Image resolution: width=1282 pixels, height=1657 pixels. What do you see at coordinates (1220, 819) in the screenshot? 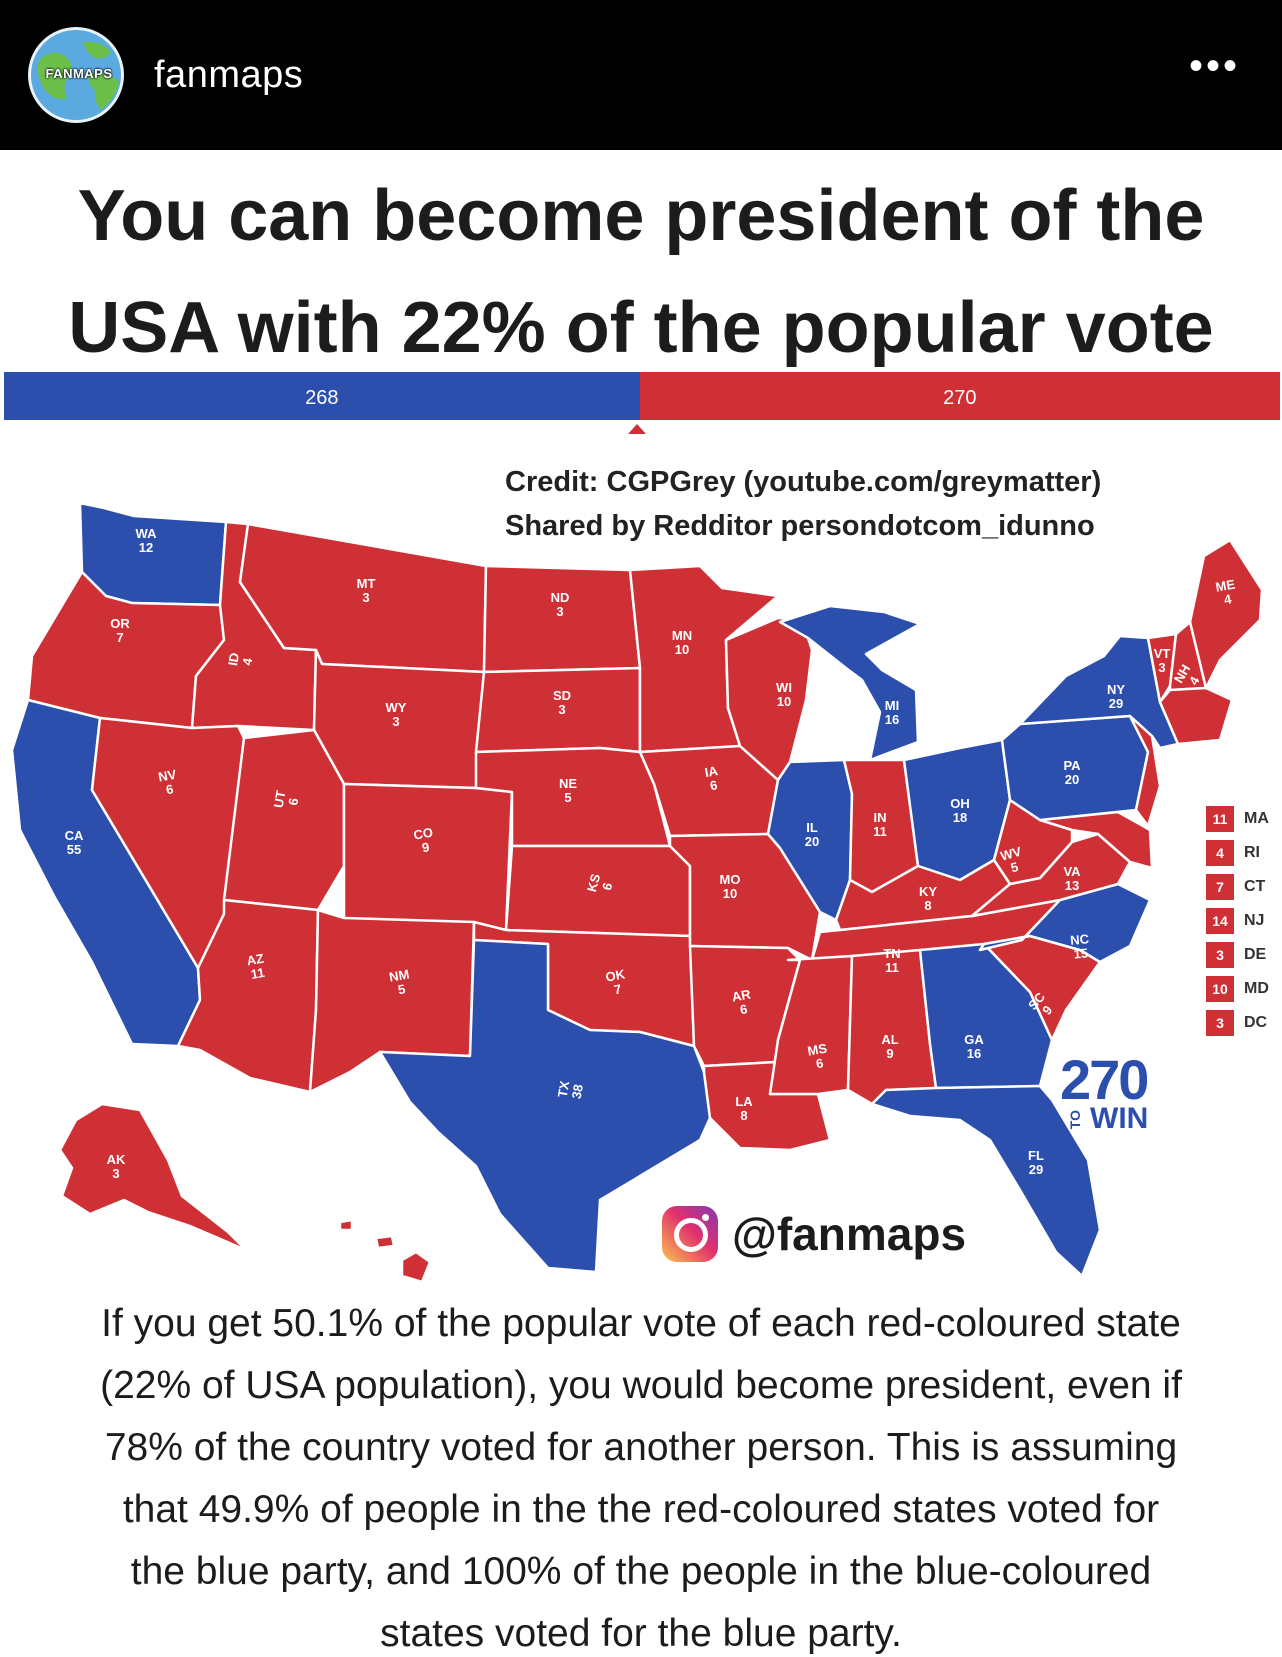
I see `legend-votes: 11` at bounding box center [1220, 819].